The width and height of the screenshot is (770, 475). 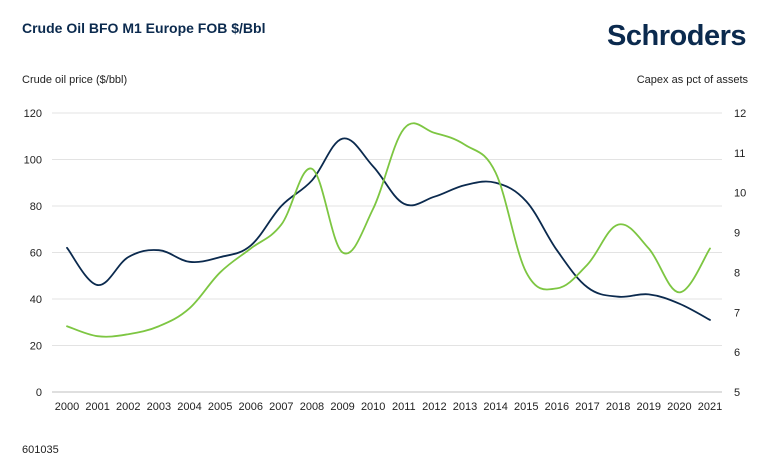 I want to click on right-tick-label: 6, so click(x=737, y=353).